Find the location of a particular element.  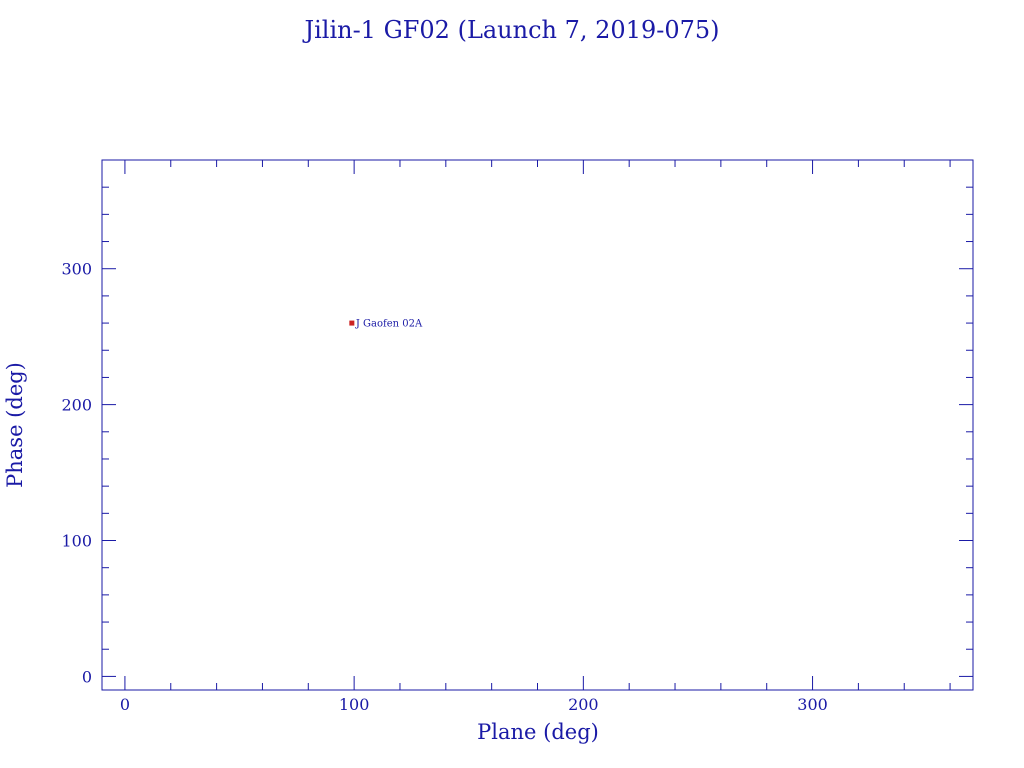

data-point is located at coordinates (352, 323).